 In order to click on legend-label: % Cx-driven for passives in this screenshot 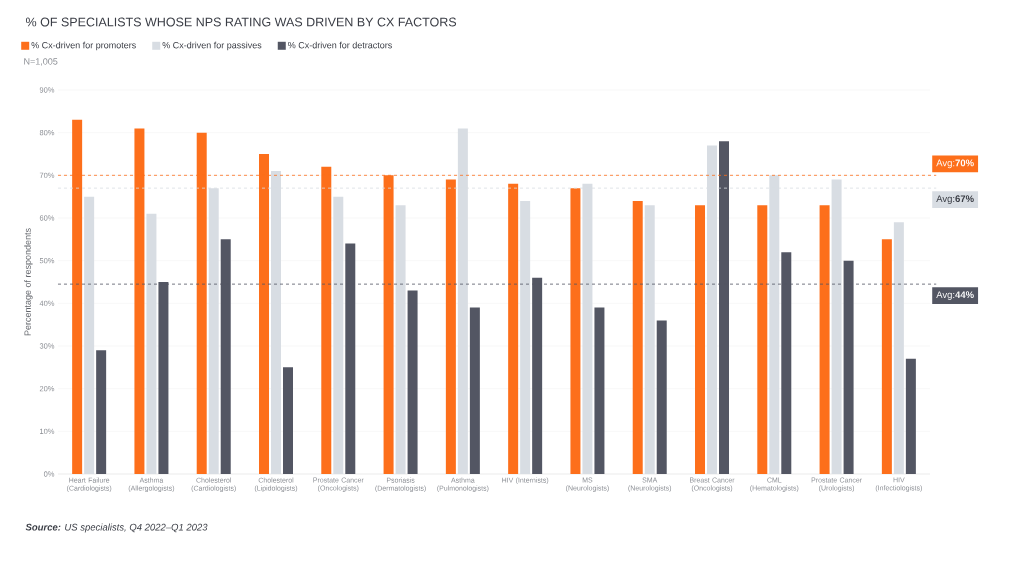, I will do `click(212, 46)`.